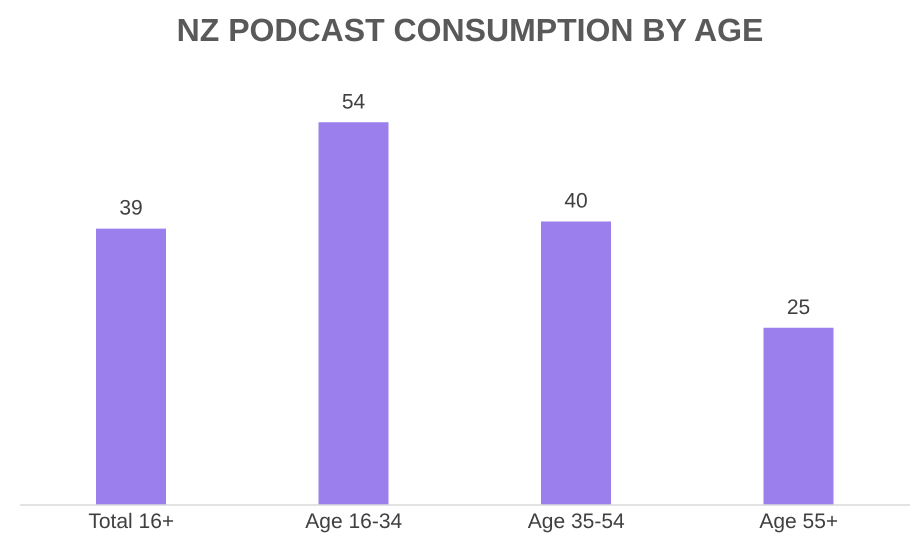 This screenshot has height=549, width=910. I want to click on data-label: 25, so click(798, 307).